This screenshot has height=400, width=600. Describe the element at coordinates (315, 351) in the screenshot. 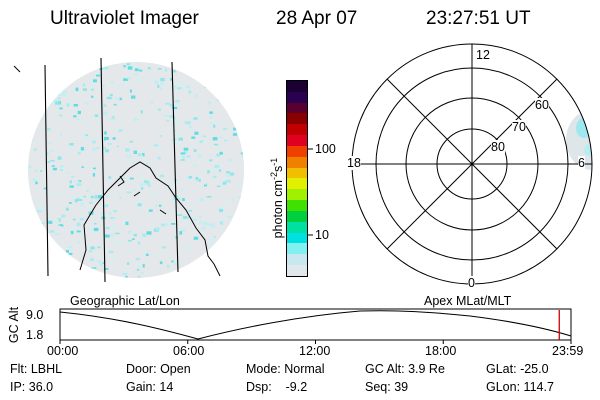

I see `xtick-1200: 12:00` at that location.